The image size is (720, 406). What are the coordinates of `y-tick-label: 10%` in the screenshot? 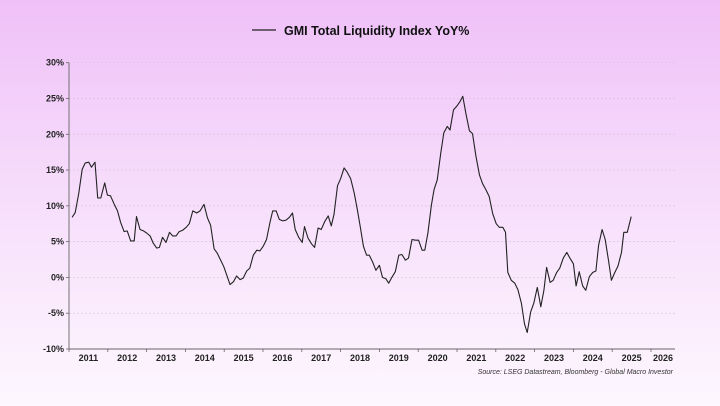 It's located at (55, 206).